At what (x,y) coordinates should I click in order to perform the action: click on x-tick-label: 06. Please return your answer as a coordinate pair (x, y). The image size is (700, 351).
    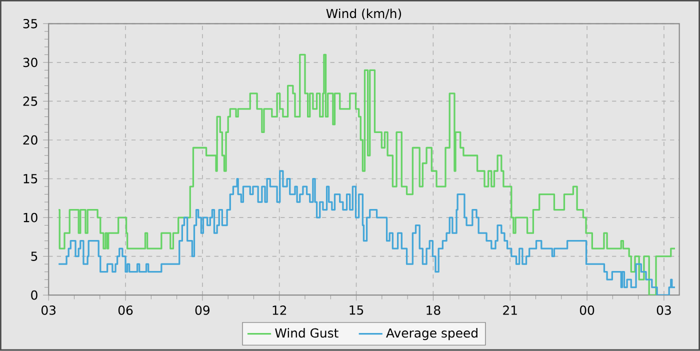
    Looking at the image, I should click on (125, 311).